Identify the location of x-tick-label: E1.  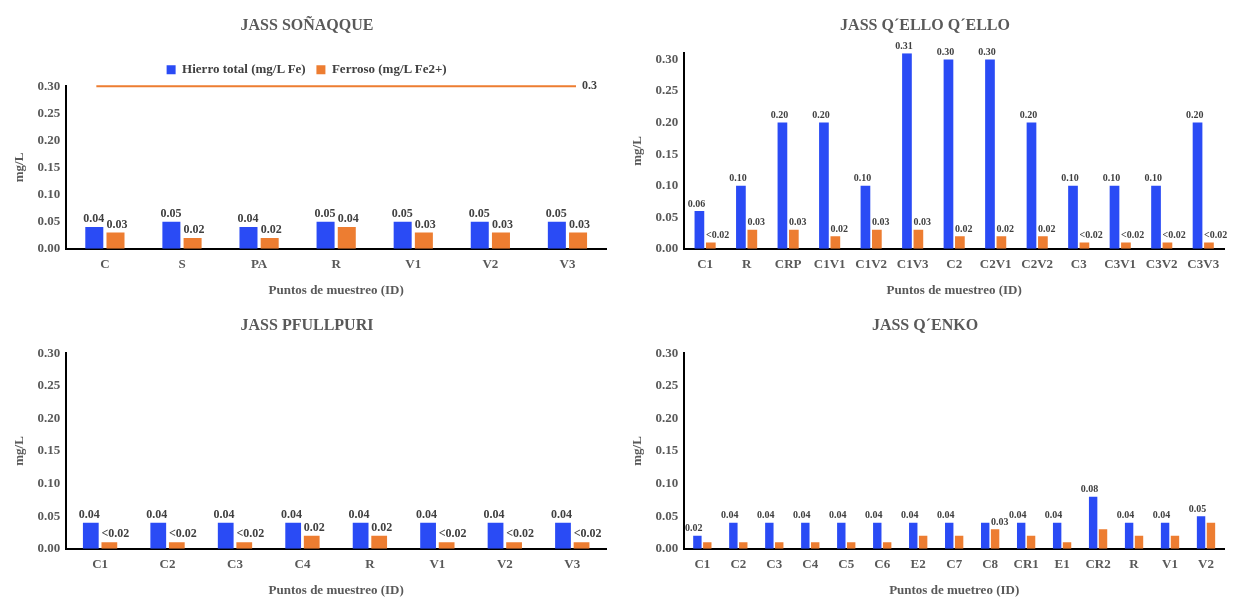
(1062, 563).